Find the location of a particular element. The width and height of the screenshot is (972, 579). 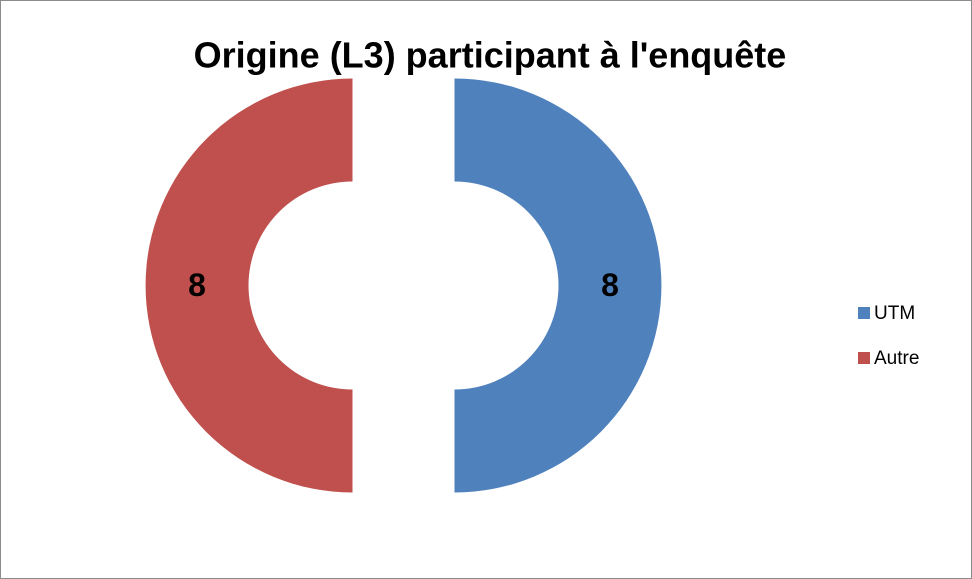

legend-label: Autre is located at coordinates (896, 358).